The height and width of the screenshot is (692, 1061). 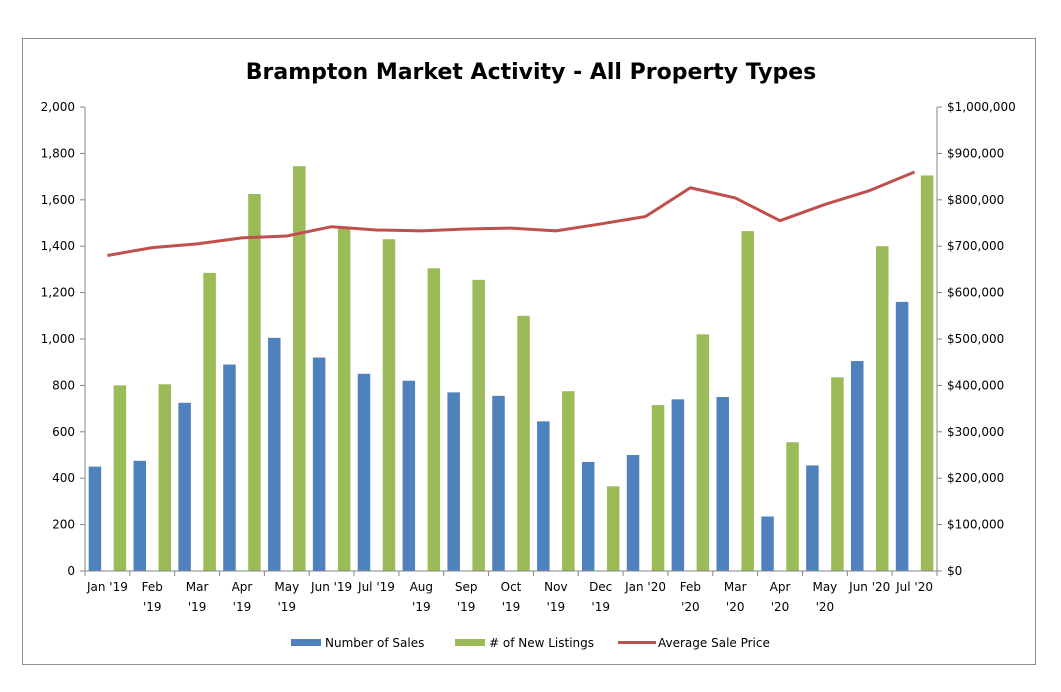 What do you see at coordinates (914, 587) in the screenshot?
I see `x-tick-label: Jul '20` at bounding box center [914, 587].